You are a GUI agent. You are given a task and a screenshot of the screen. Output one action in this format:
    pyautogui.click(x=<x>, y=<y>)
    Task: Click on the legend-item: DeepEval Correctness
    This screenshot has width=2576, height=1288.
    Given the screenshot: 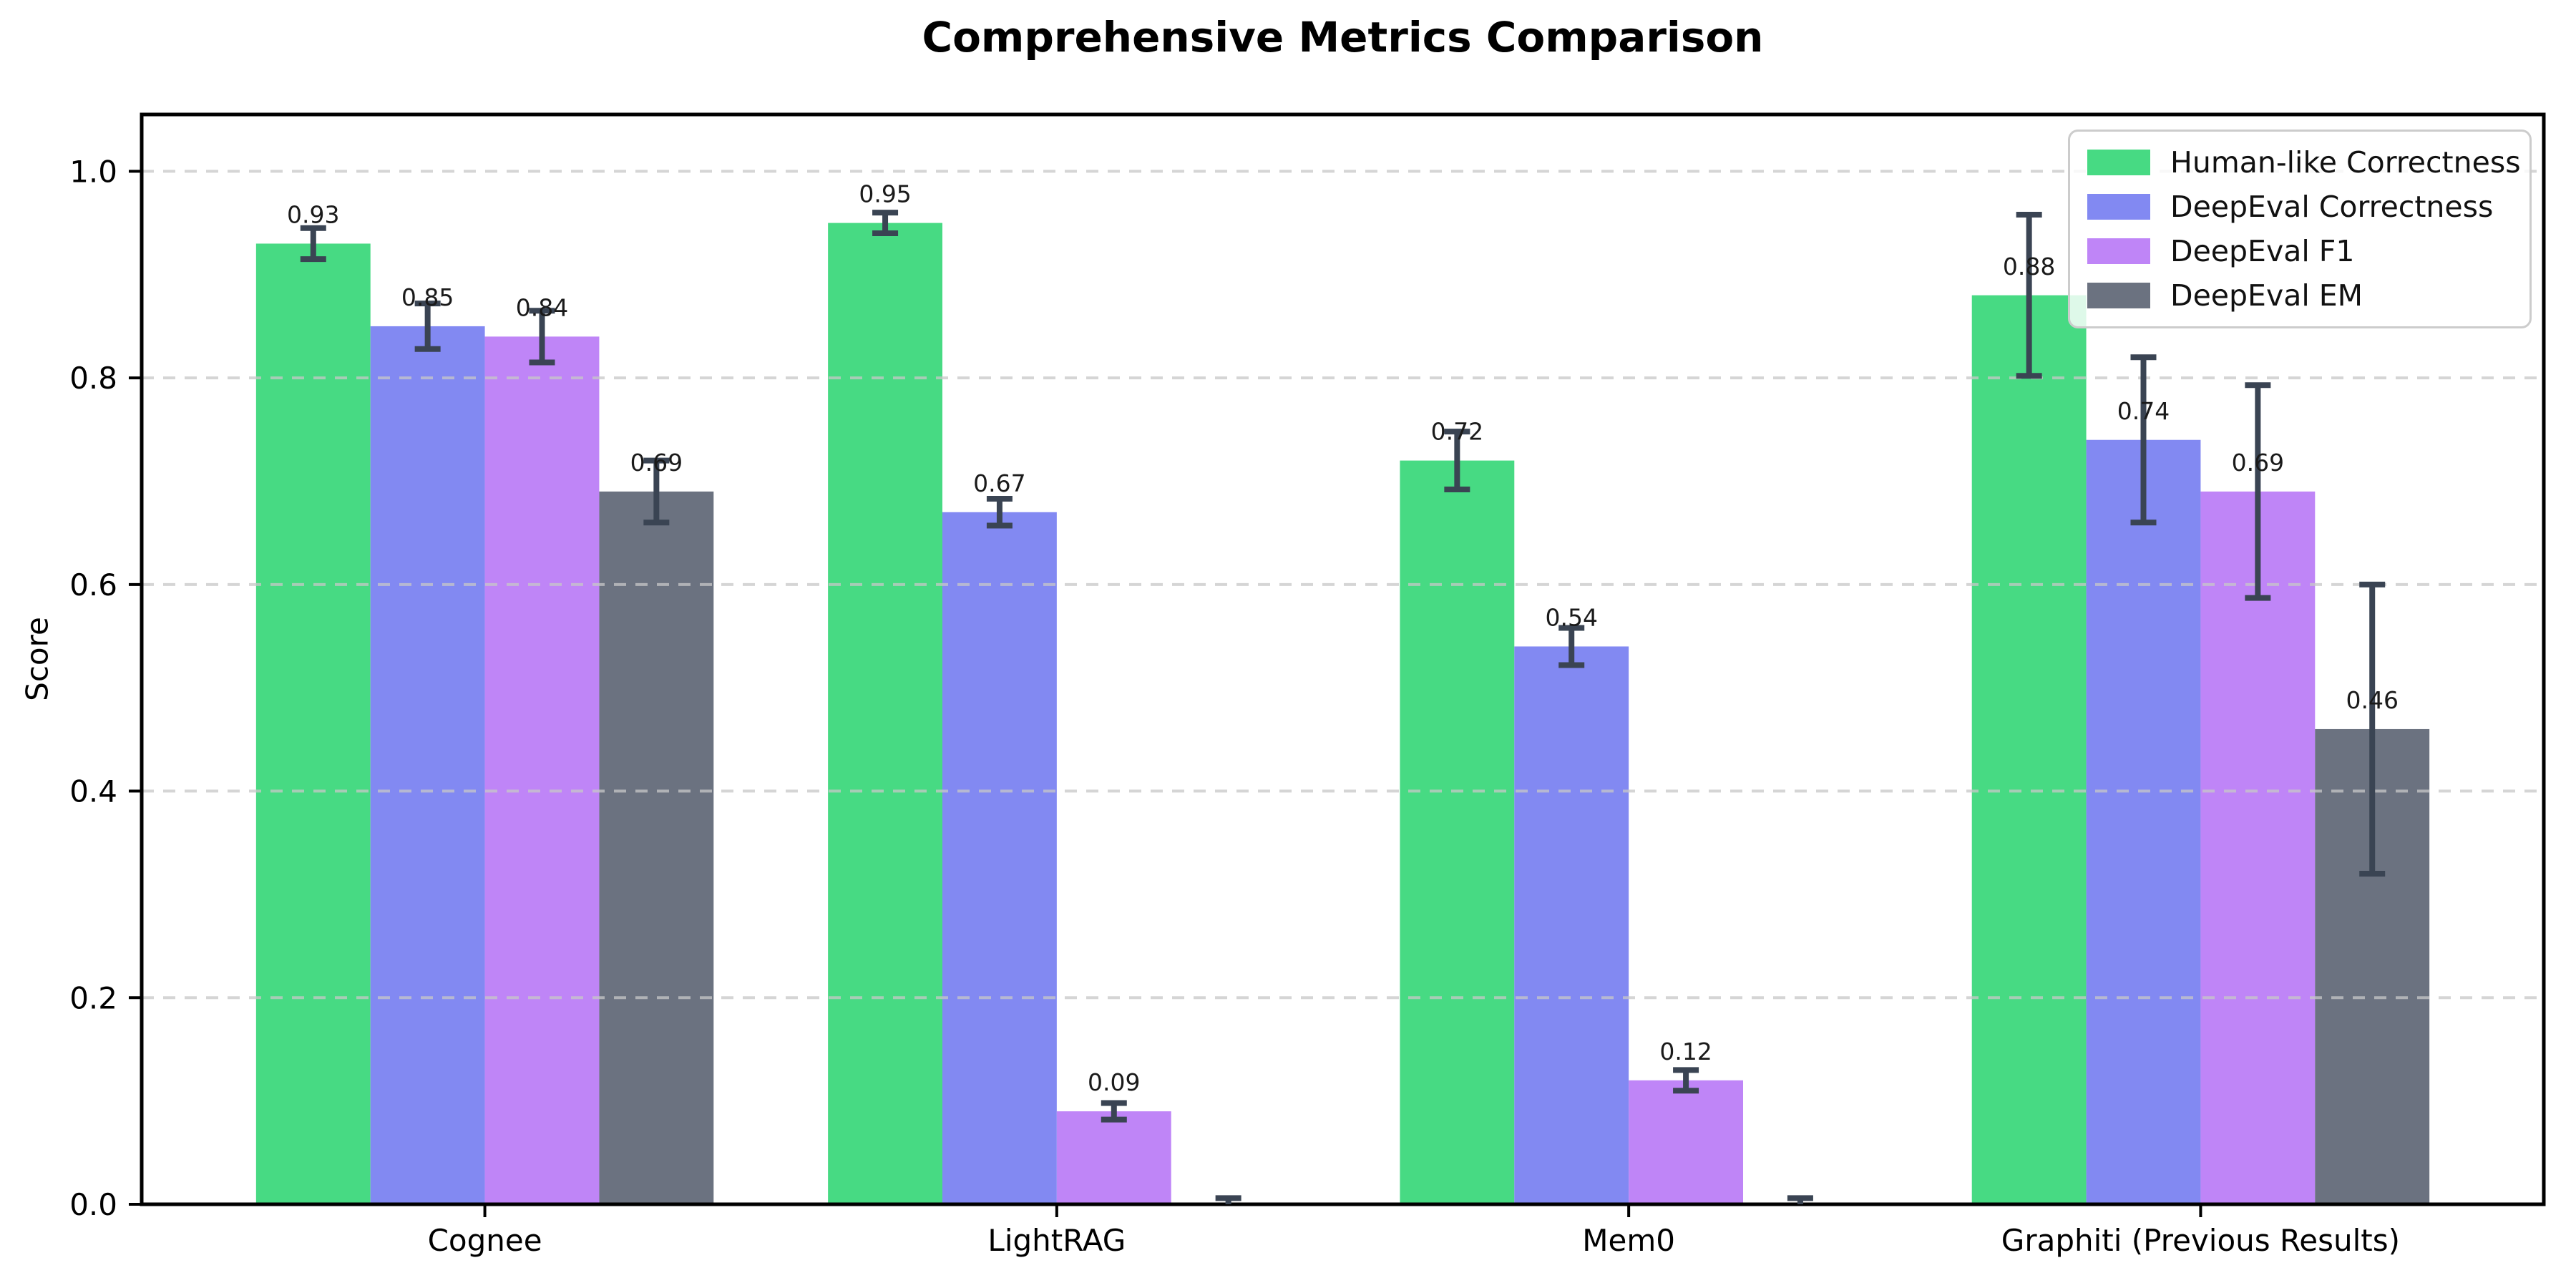 What is the action you would take?
    pyautogui.click(x=2299, y=207)
    